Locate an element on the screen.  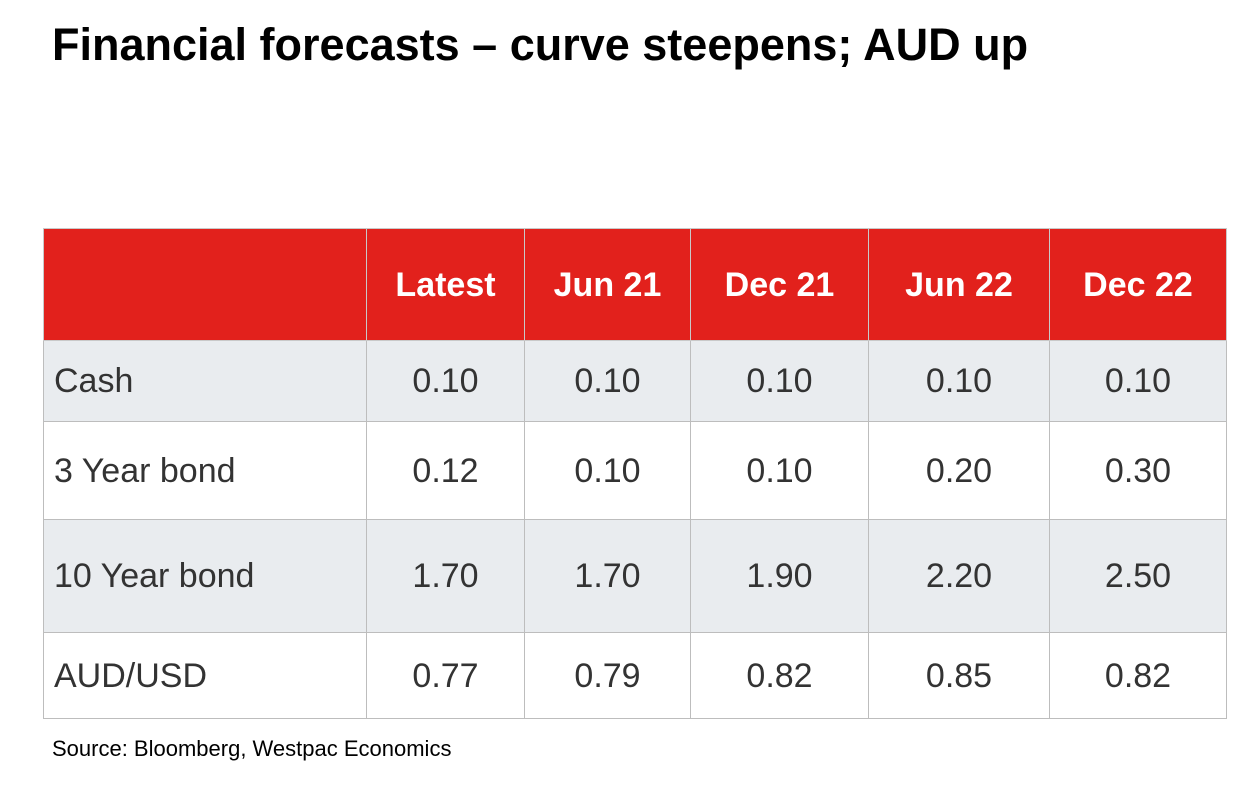
table-row: 3 Year bond 0.12 0.10 0.10 0.20 0.30 is located at coordinates (635, 470).